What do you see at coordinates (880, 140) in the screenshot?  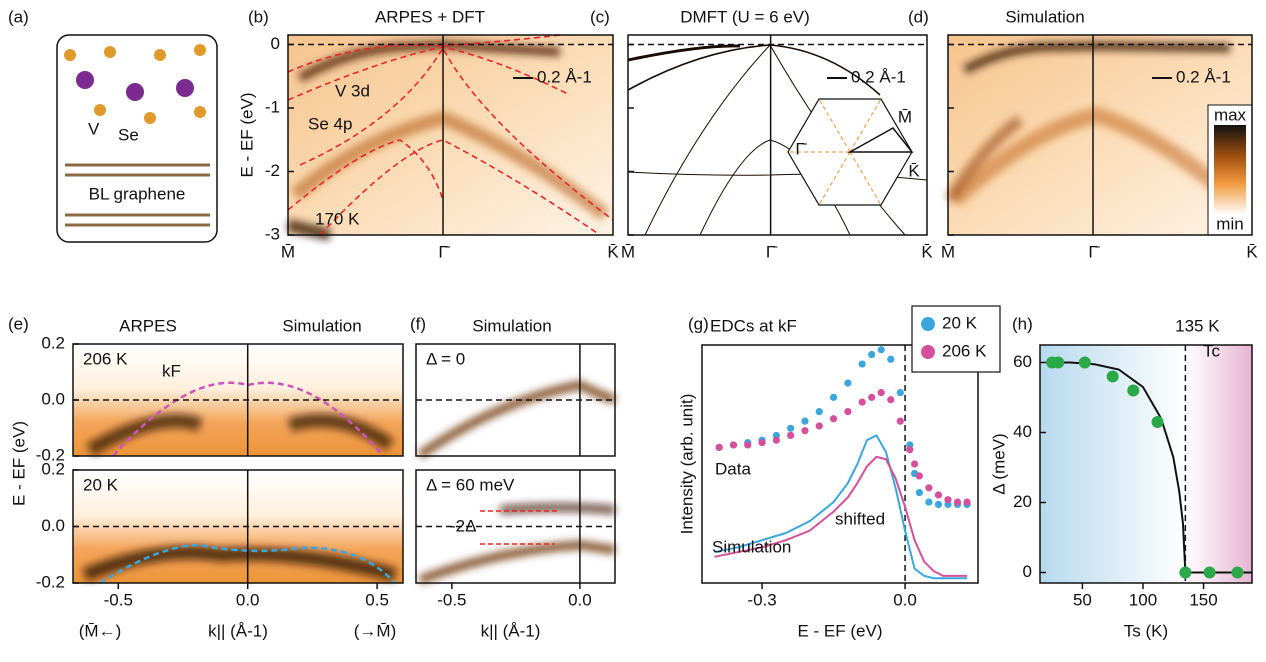 I see `bz-path` at bounding box center [880, 140].